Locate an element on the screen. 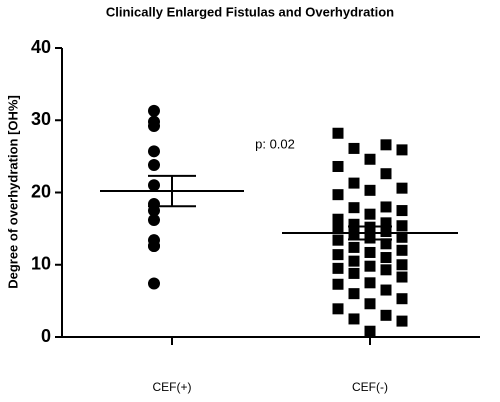 This screenshot has width=500, height=402. y-tick-label: 30 is located at coordinates (41, 119).